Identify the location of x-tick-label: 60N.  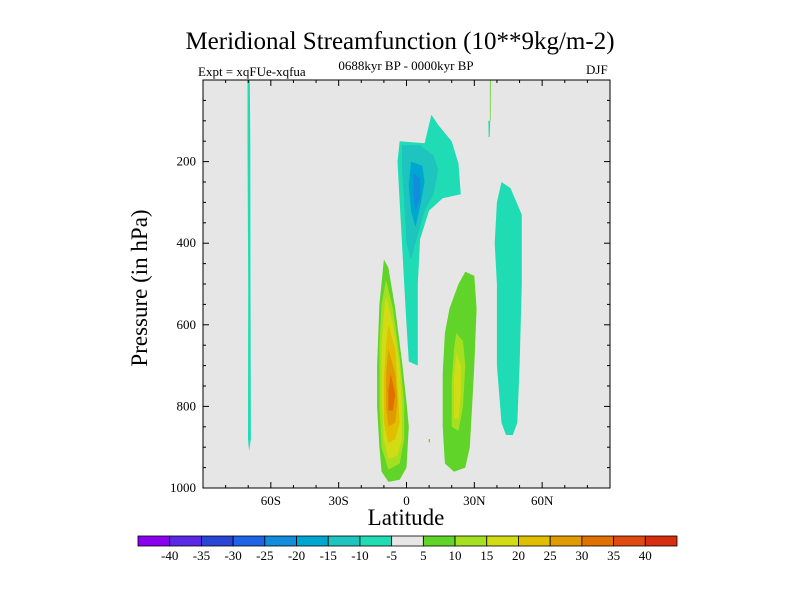
(542, 500).